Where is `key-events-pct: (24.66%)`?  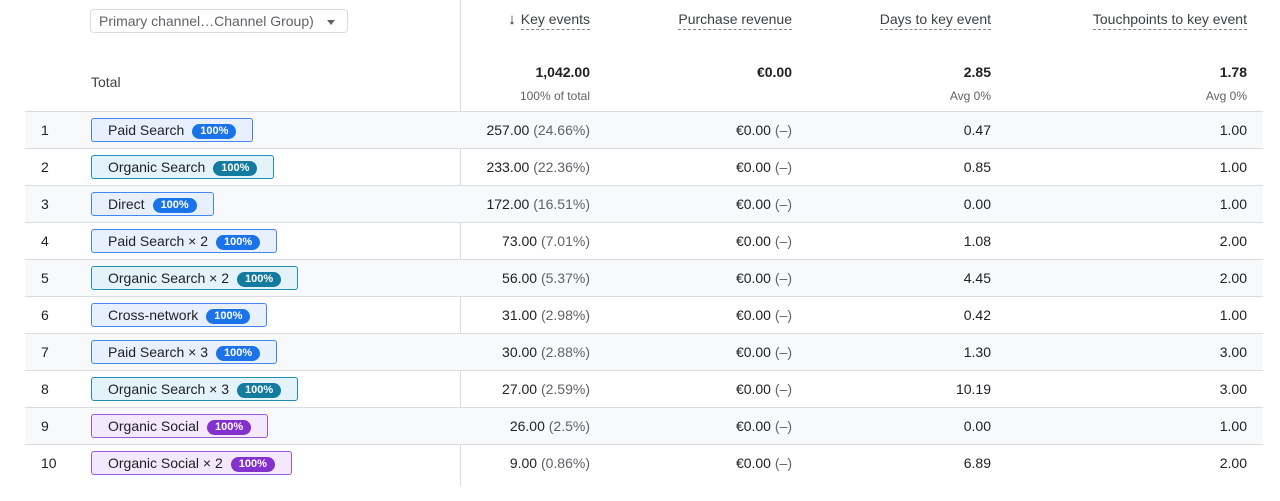 key-events-pct: (24.66%) is located at coordinates (561, 130).